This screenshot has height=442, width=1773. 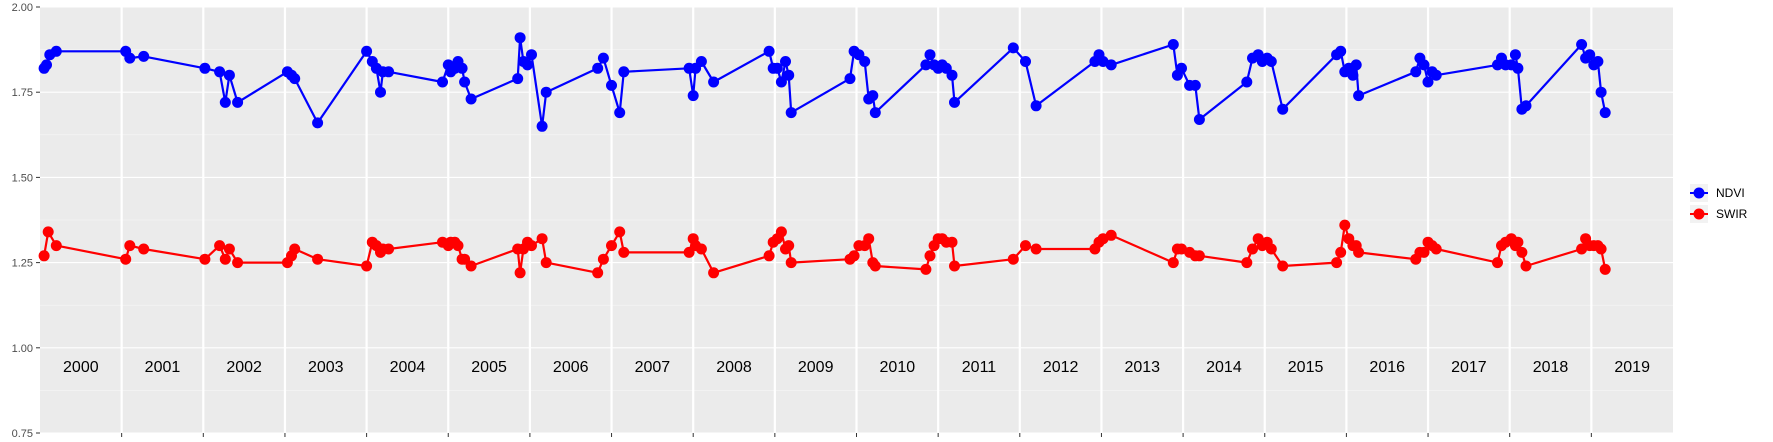 I want to click on year-label: 2001, so click(x=163, y=367).